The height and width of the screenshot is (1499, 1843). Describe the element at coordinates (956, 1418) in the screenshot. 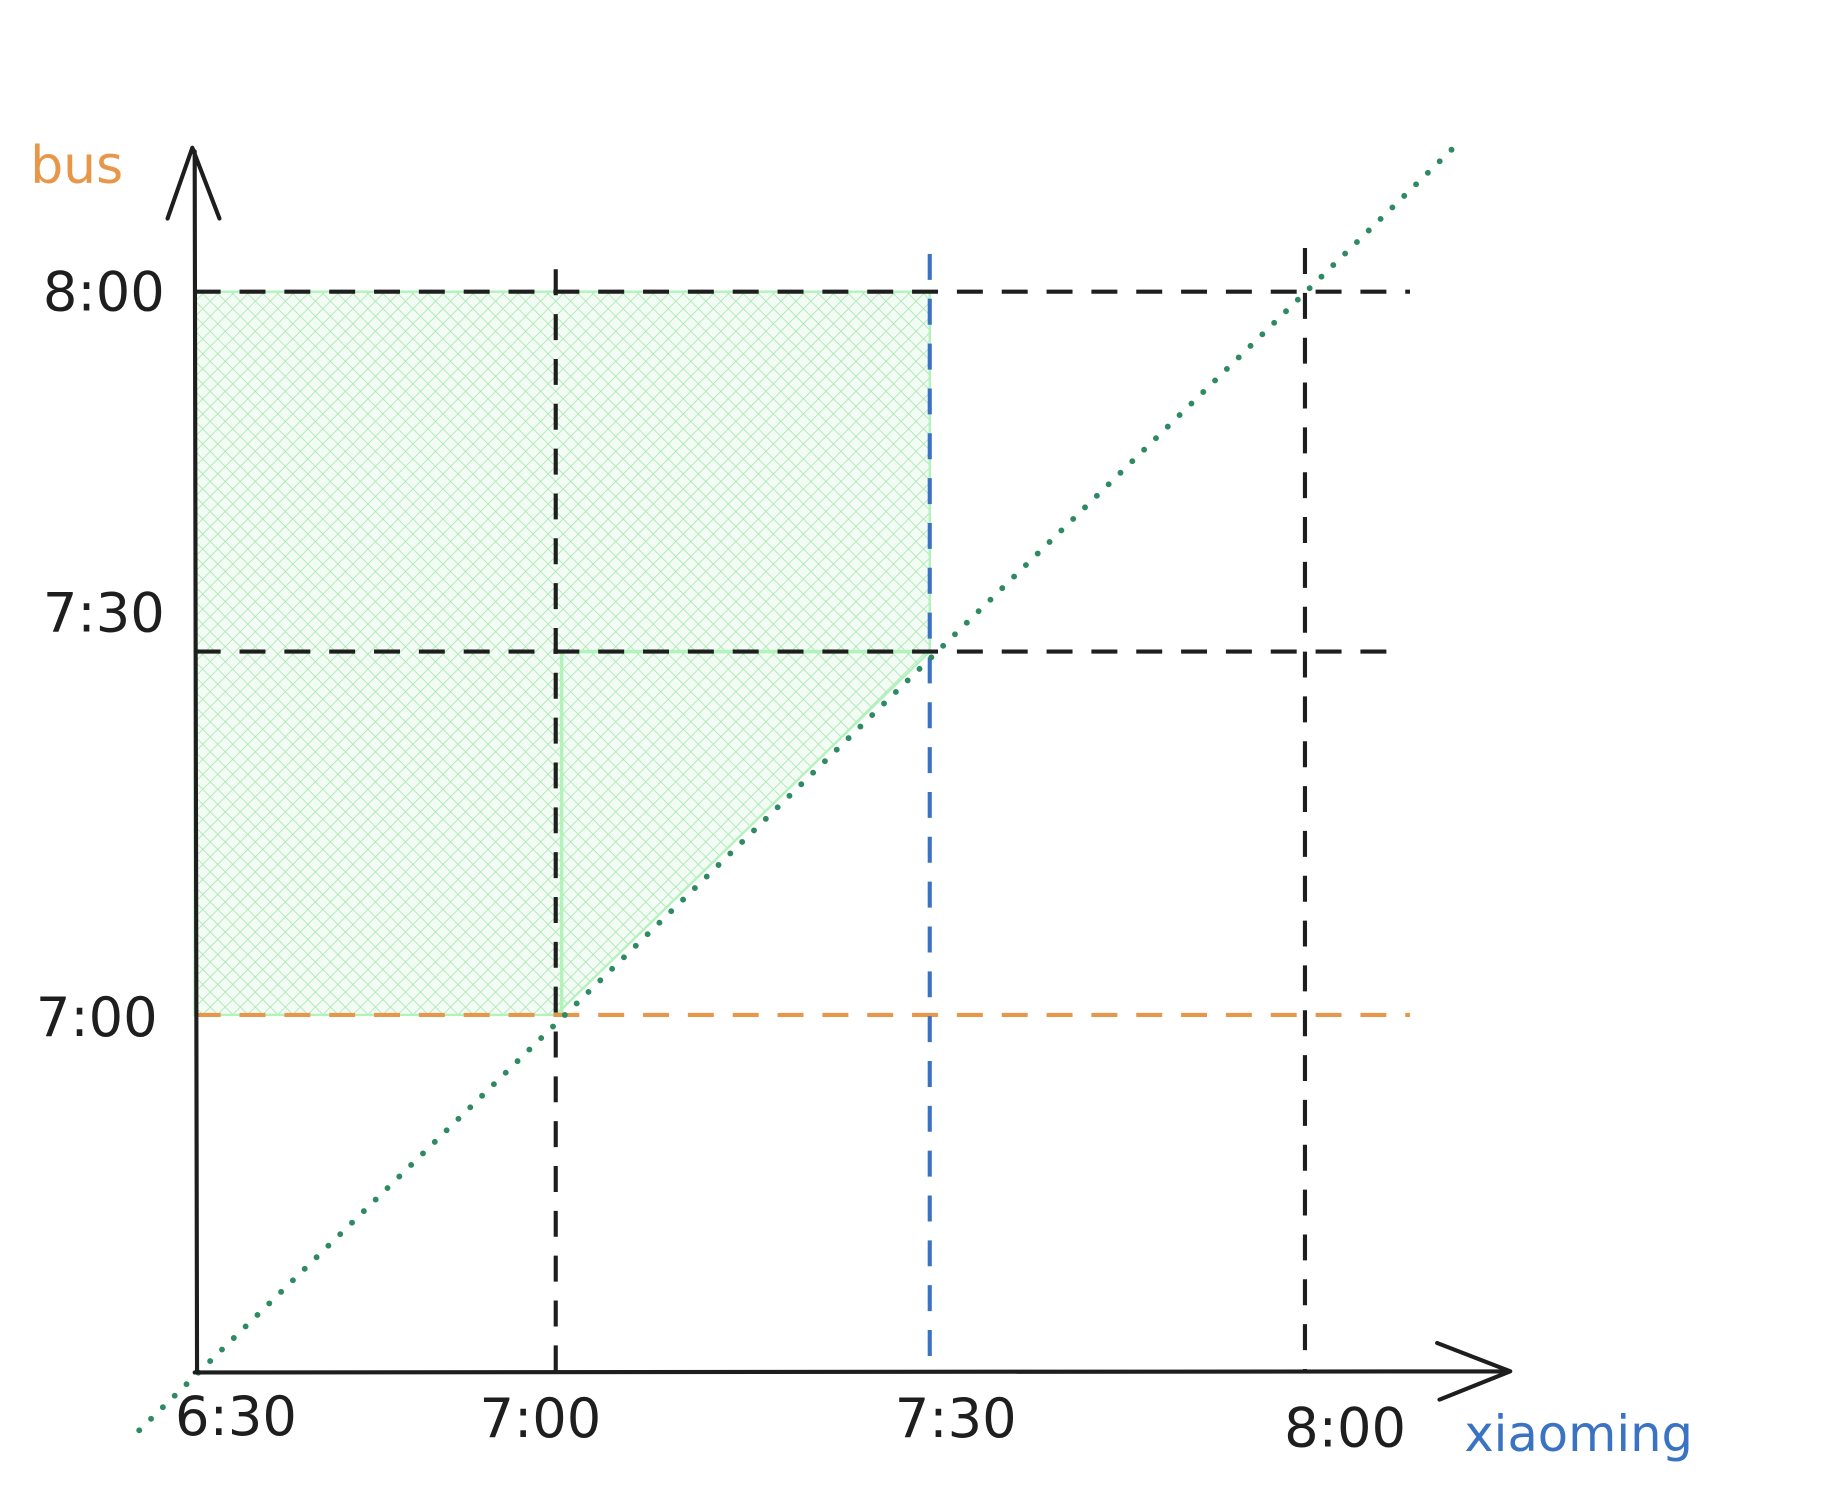

I see `x-tick-label: 7:30` at that location.